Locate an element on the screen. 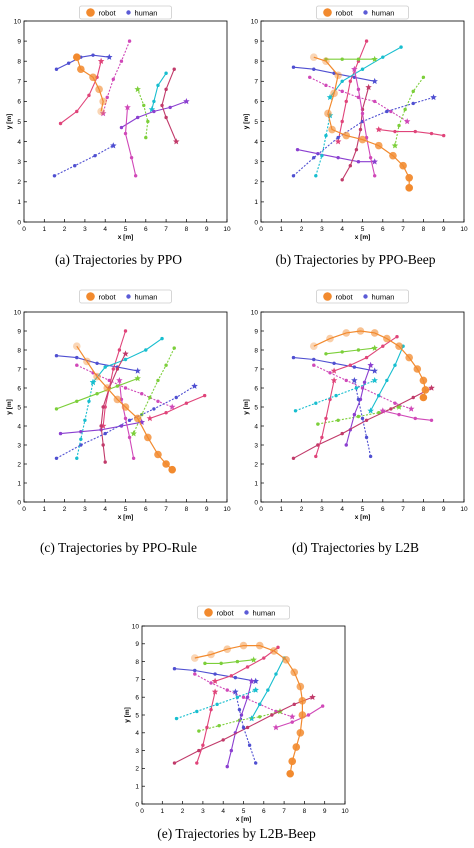 This screenshot has width=474, height=848. x-tick-label: 5 is located at coordinates (126, 229).